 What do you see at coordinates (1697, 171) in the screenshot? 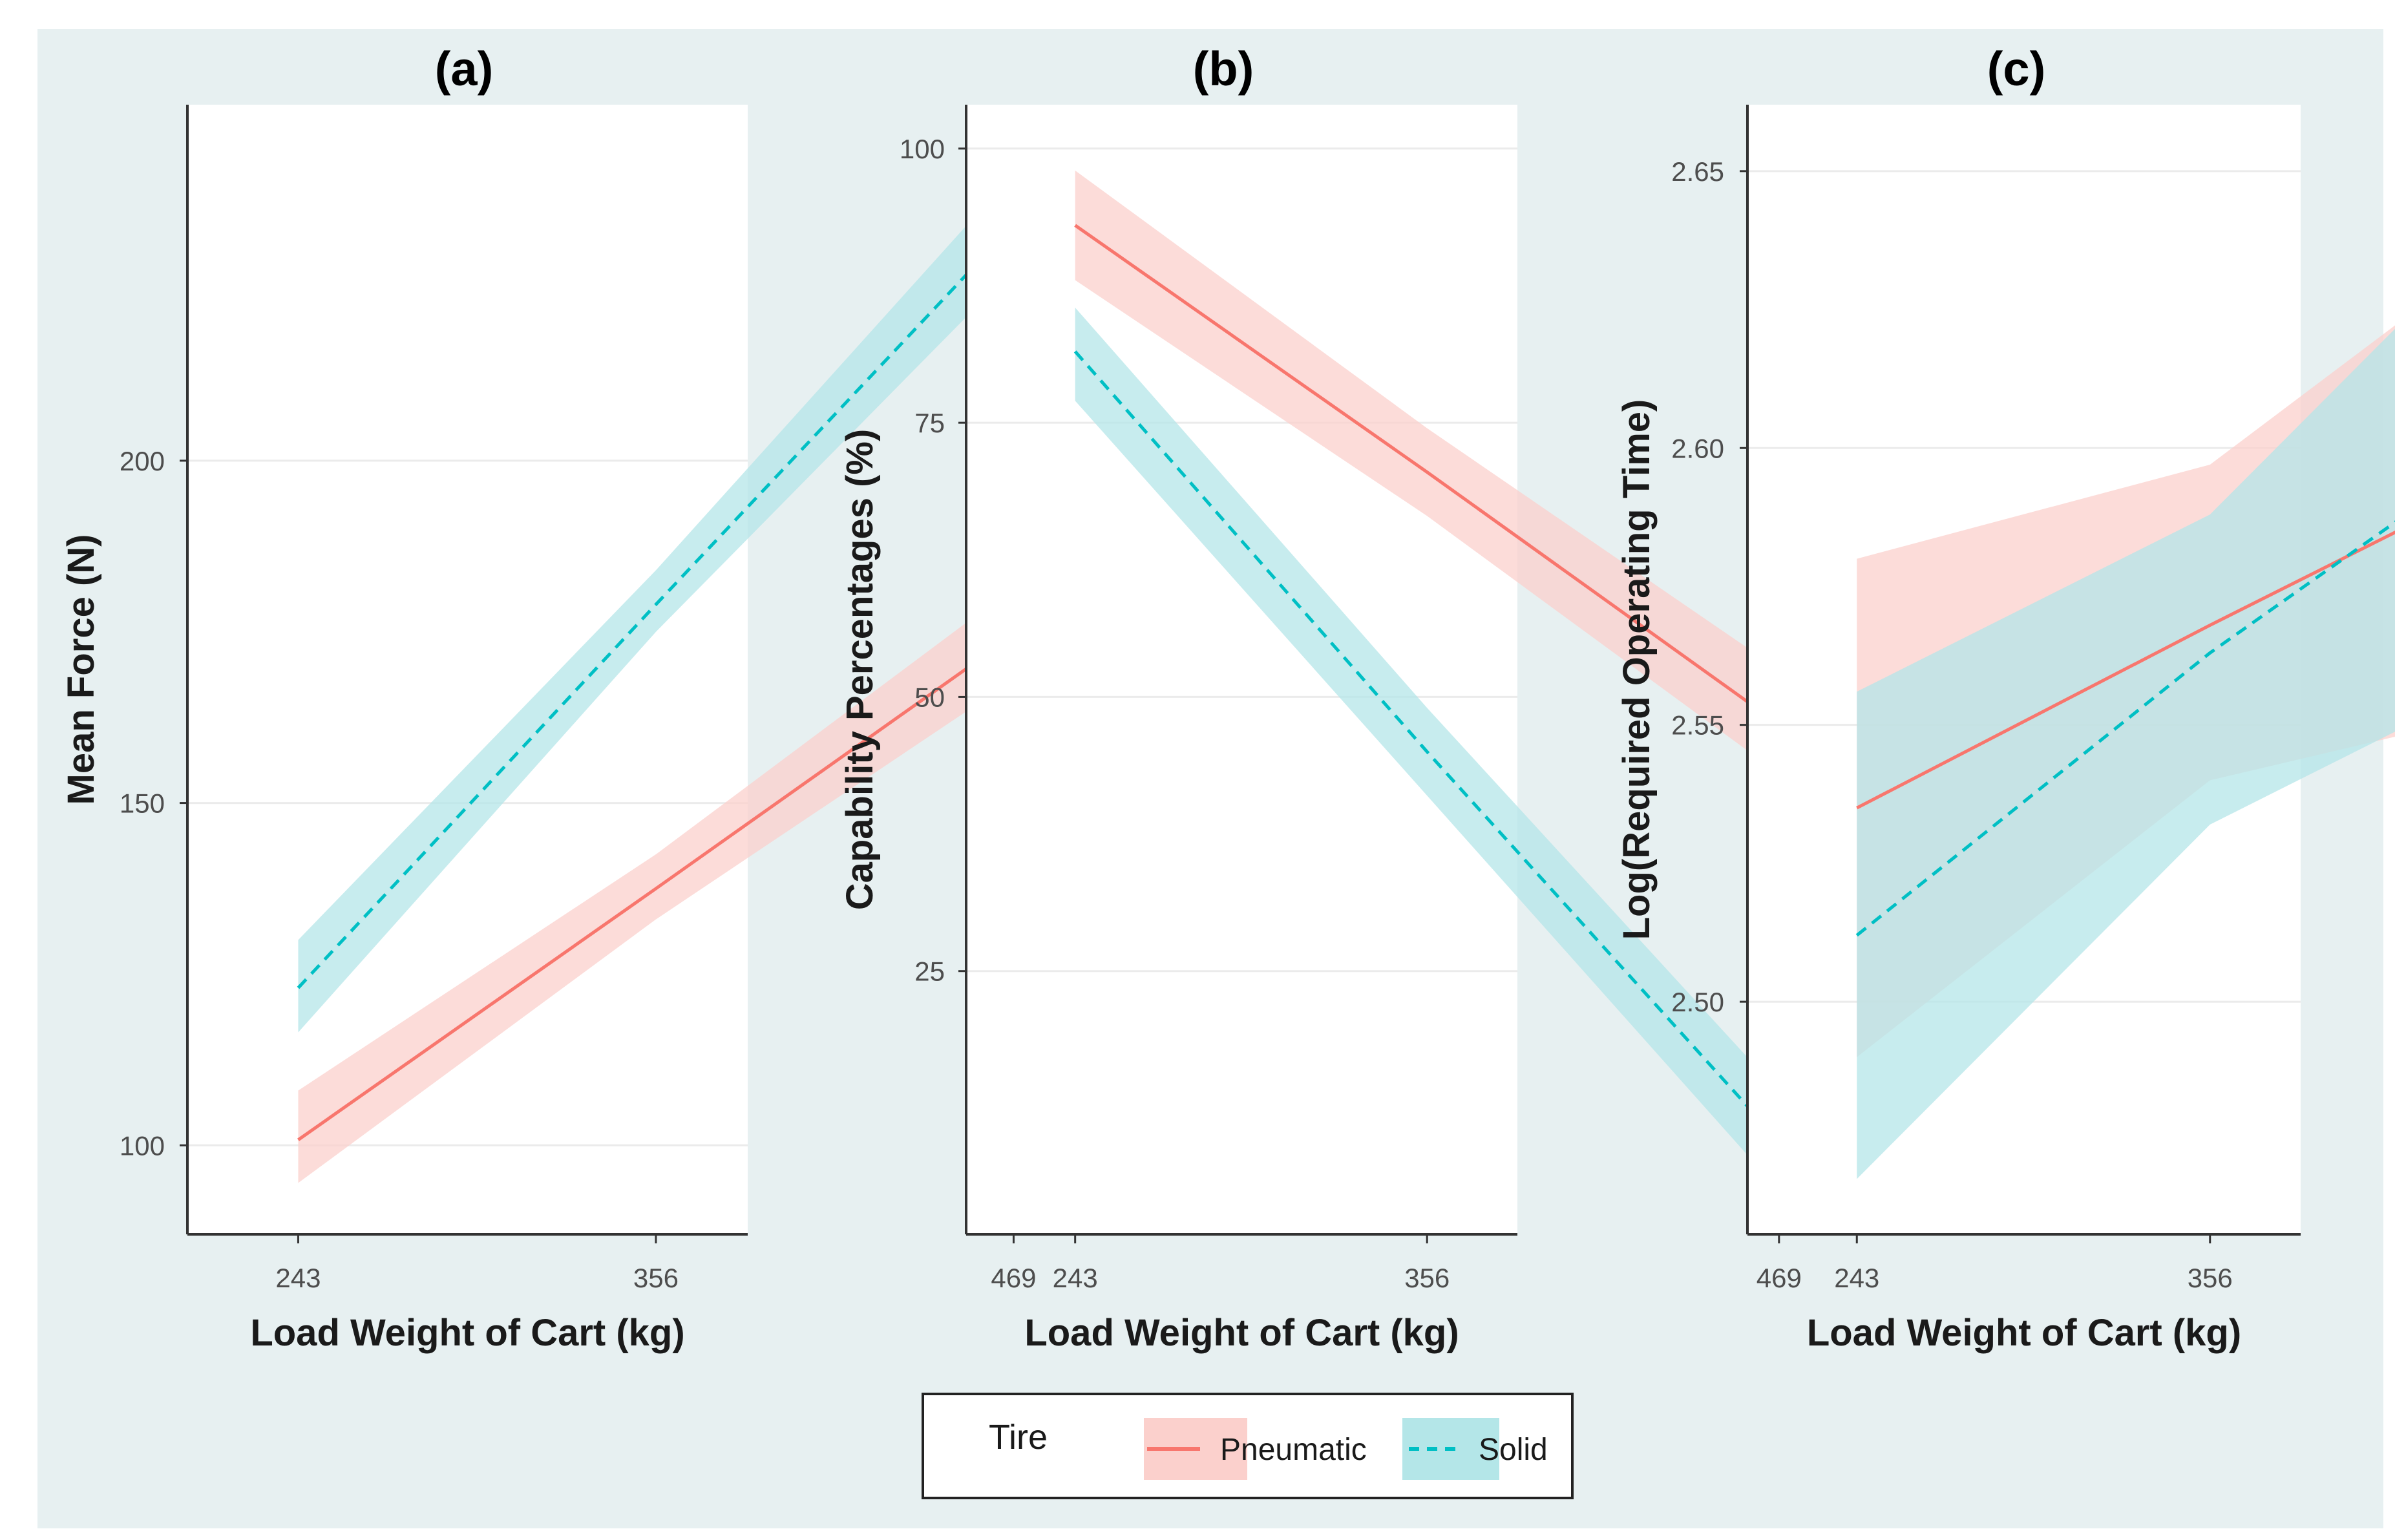
I see `y-tick-label: 2.65` at bounding box center [1697, 171].